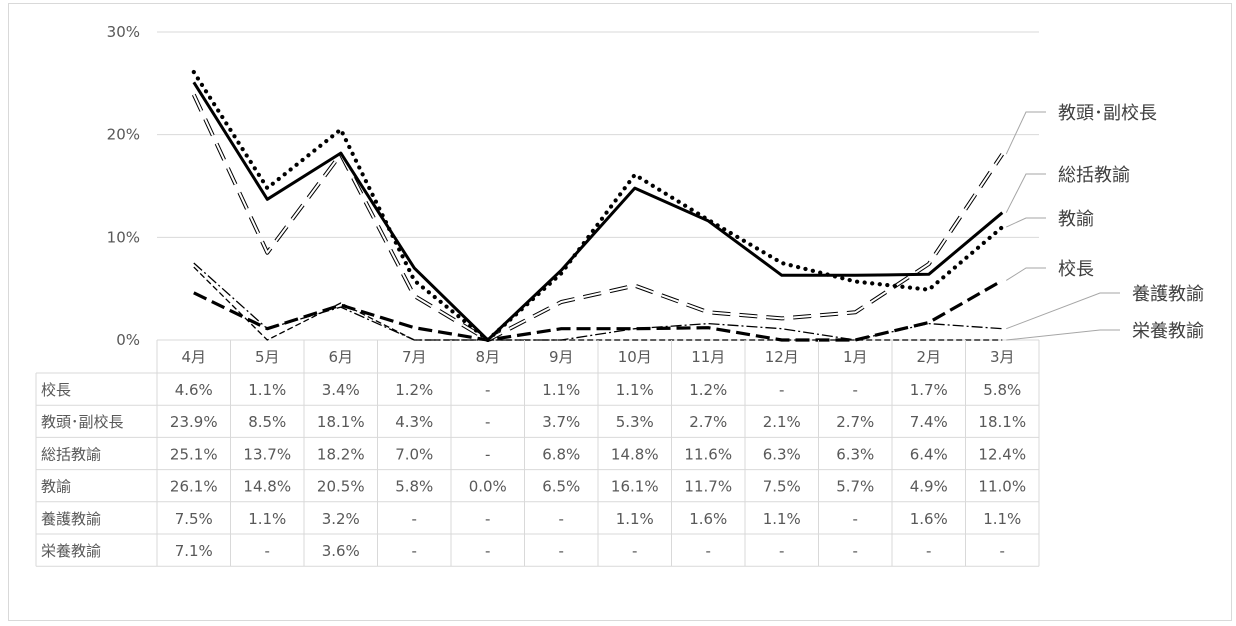 The height and width of the screenshot is (626, 1236). Describe the element at coordinates (194, 487) in the screenshot. I see `table-cell: 26.1%` at that location.